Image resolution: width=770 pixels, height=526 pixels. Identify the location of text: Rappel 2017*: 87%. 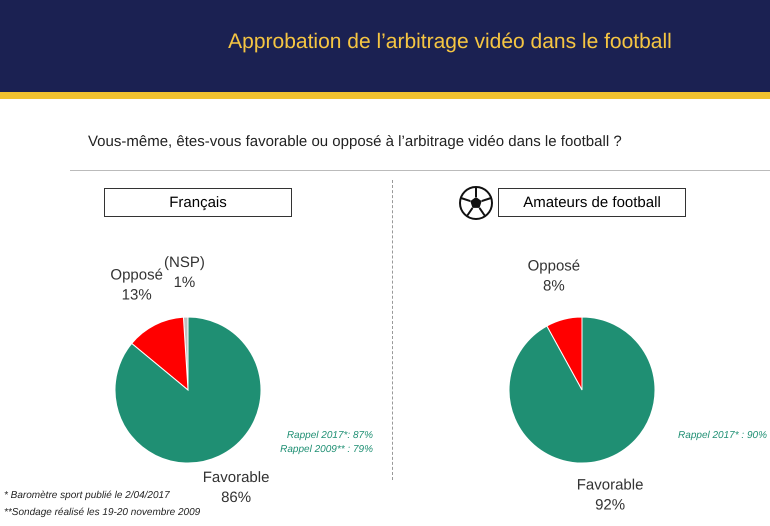
(329, 435).